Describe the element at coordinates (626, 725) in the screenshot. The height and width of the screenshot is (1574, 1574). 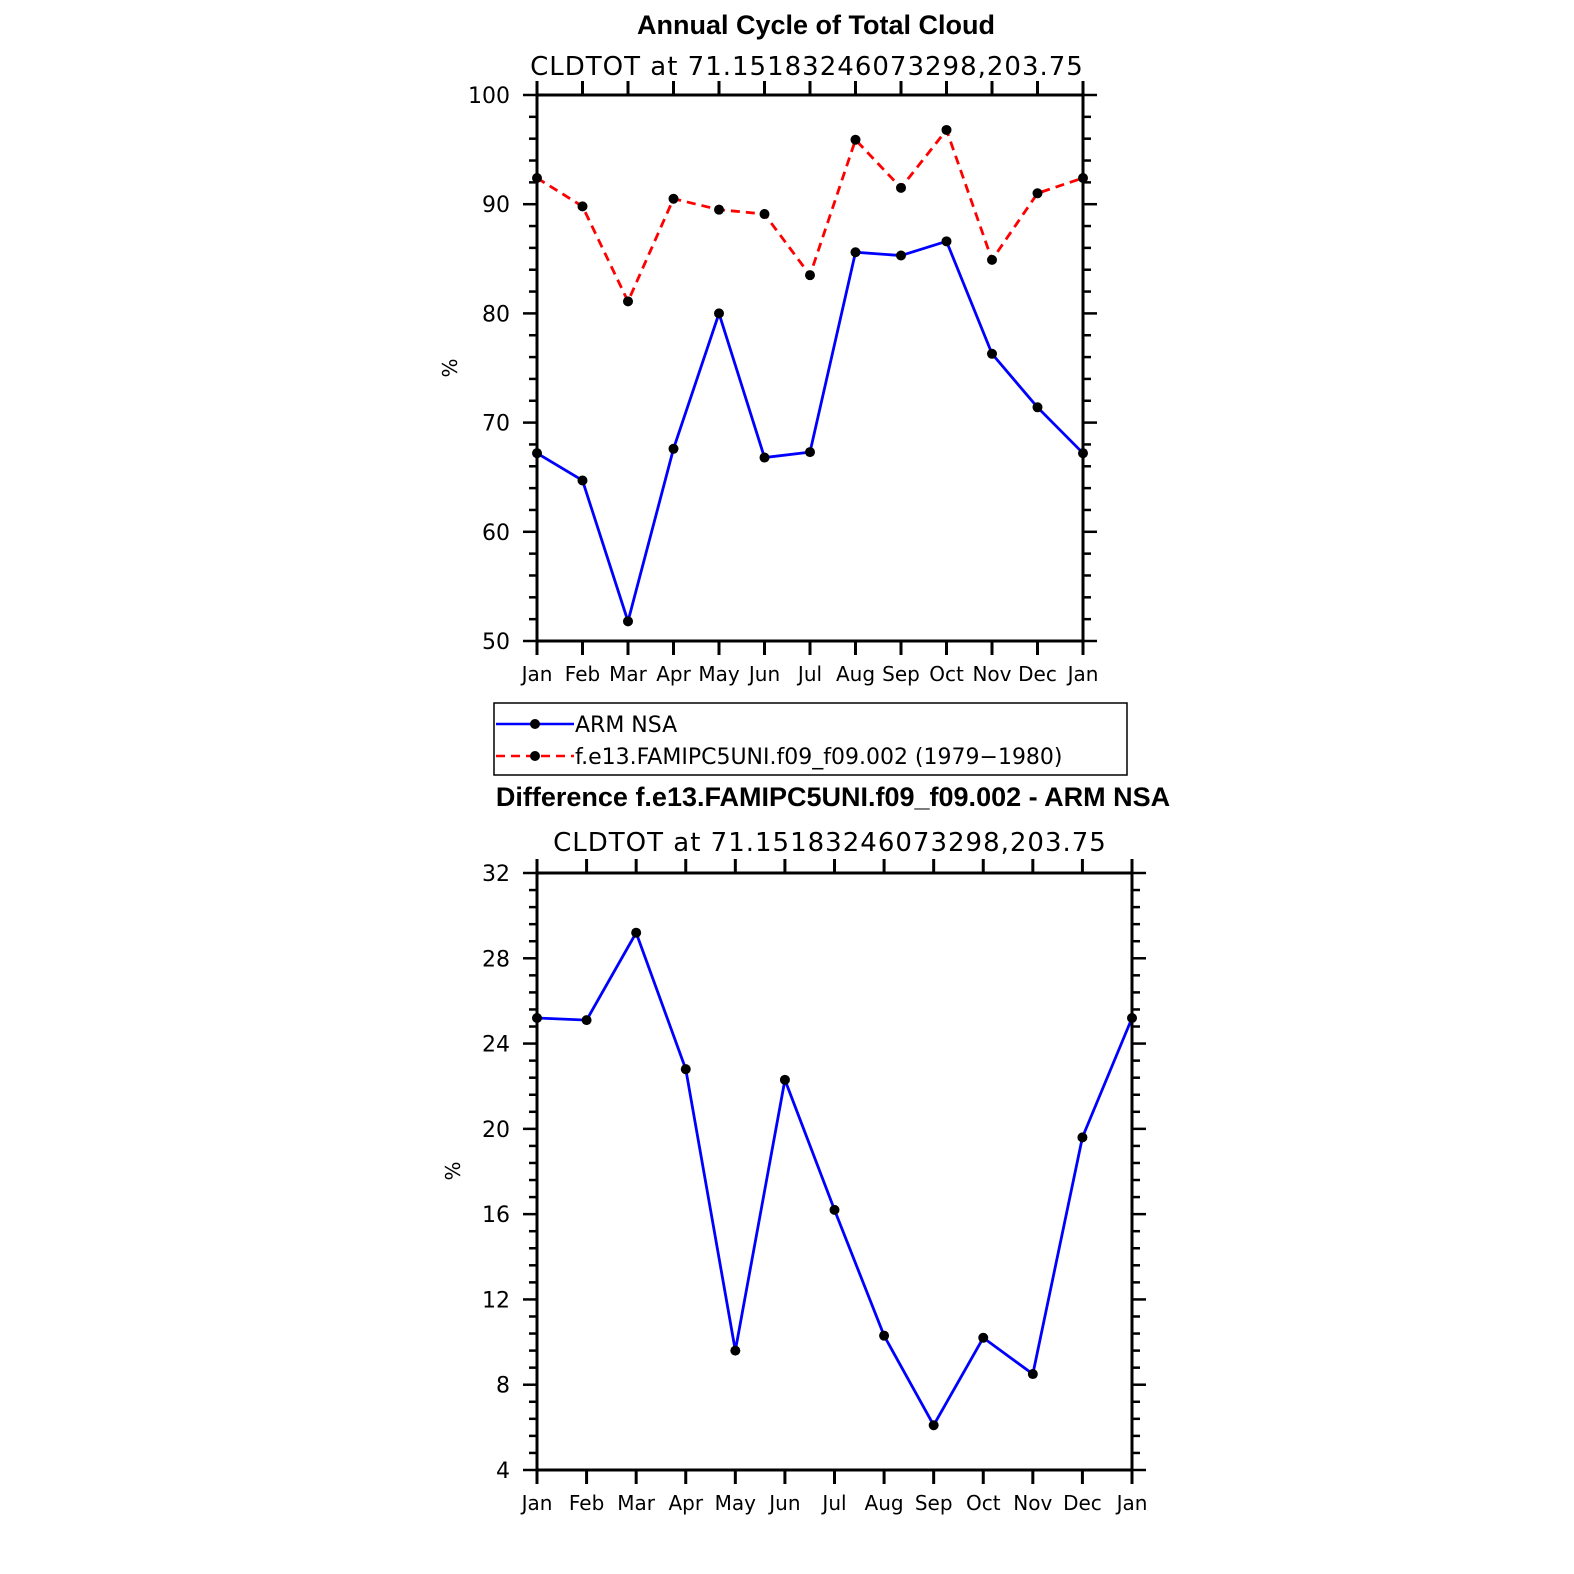
I see `legend-label-arm-nsa: ARM NSA` at that location.